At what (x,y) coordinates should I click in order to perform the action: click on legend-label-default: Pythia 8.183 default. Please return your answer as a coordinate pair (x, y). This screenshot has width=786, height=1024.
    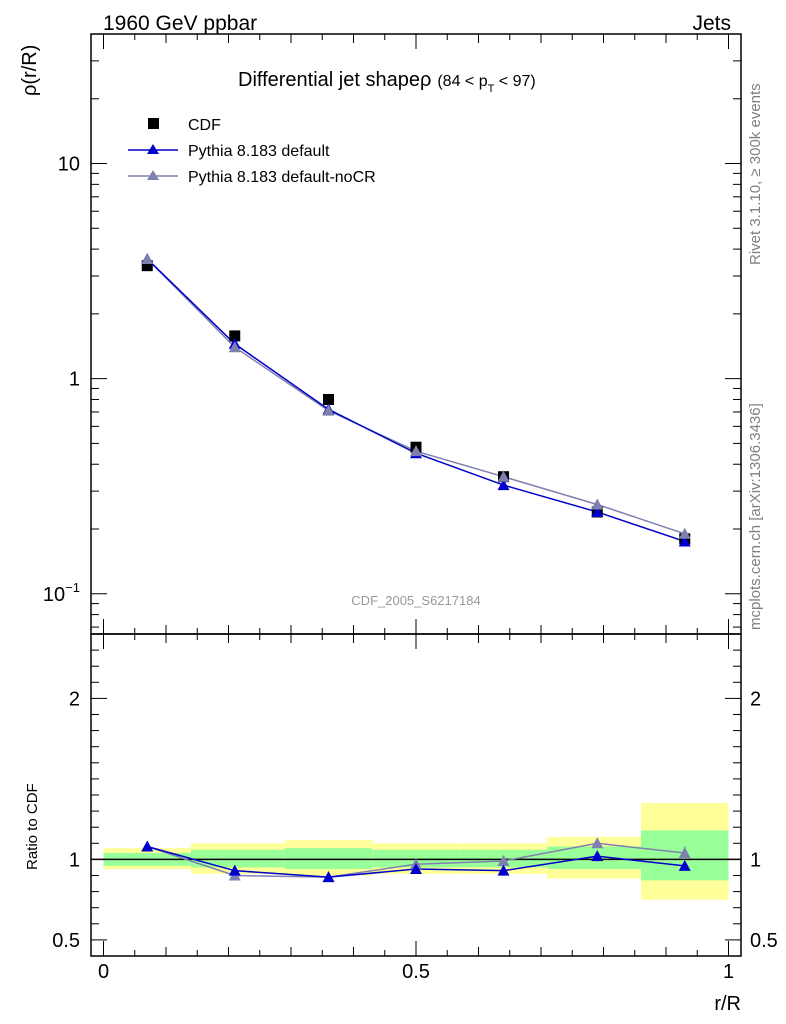
    Looking at the image, I should click on (259, 151).